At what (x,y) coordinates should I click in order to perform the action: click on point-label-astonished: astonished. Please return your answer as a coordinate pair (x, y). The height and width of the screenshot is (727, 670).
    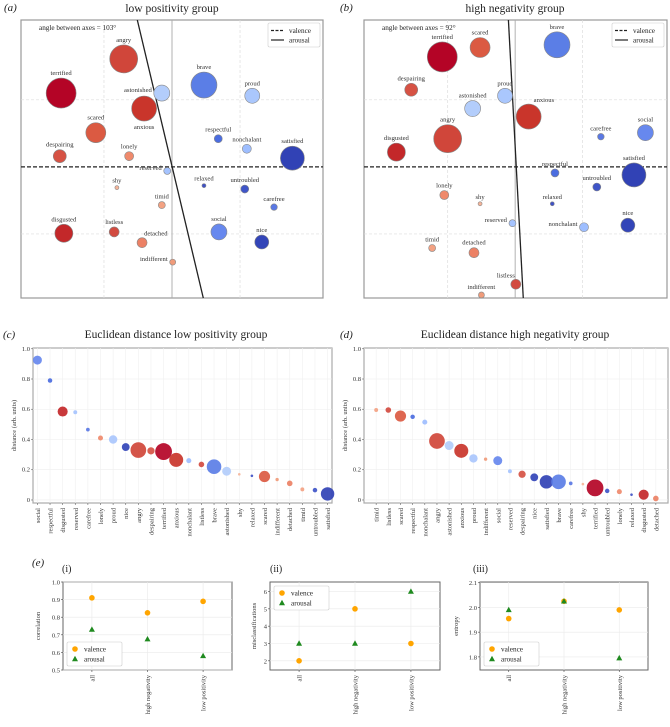
    Looking at the image, I should click on (138, 90).